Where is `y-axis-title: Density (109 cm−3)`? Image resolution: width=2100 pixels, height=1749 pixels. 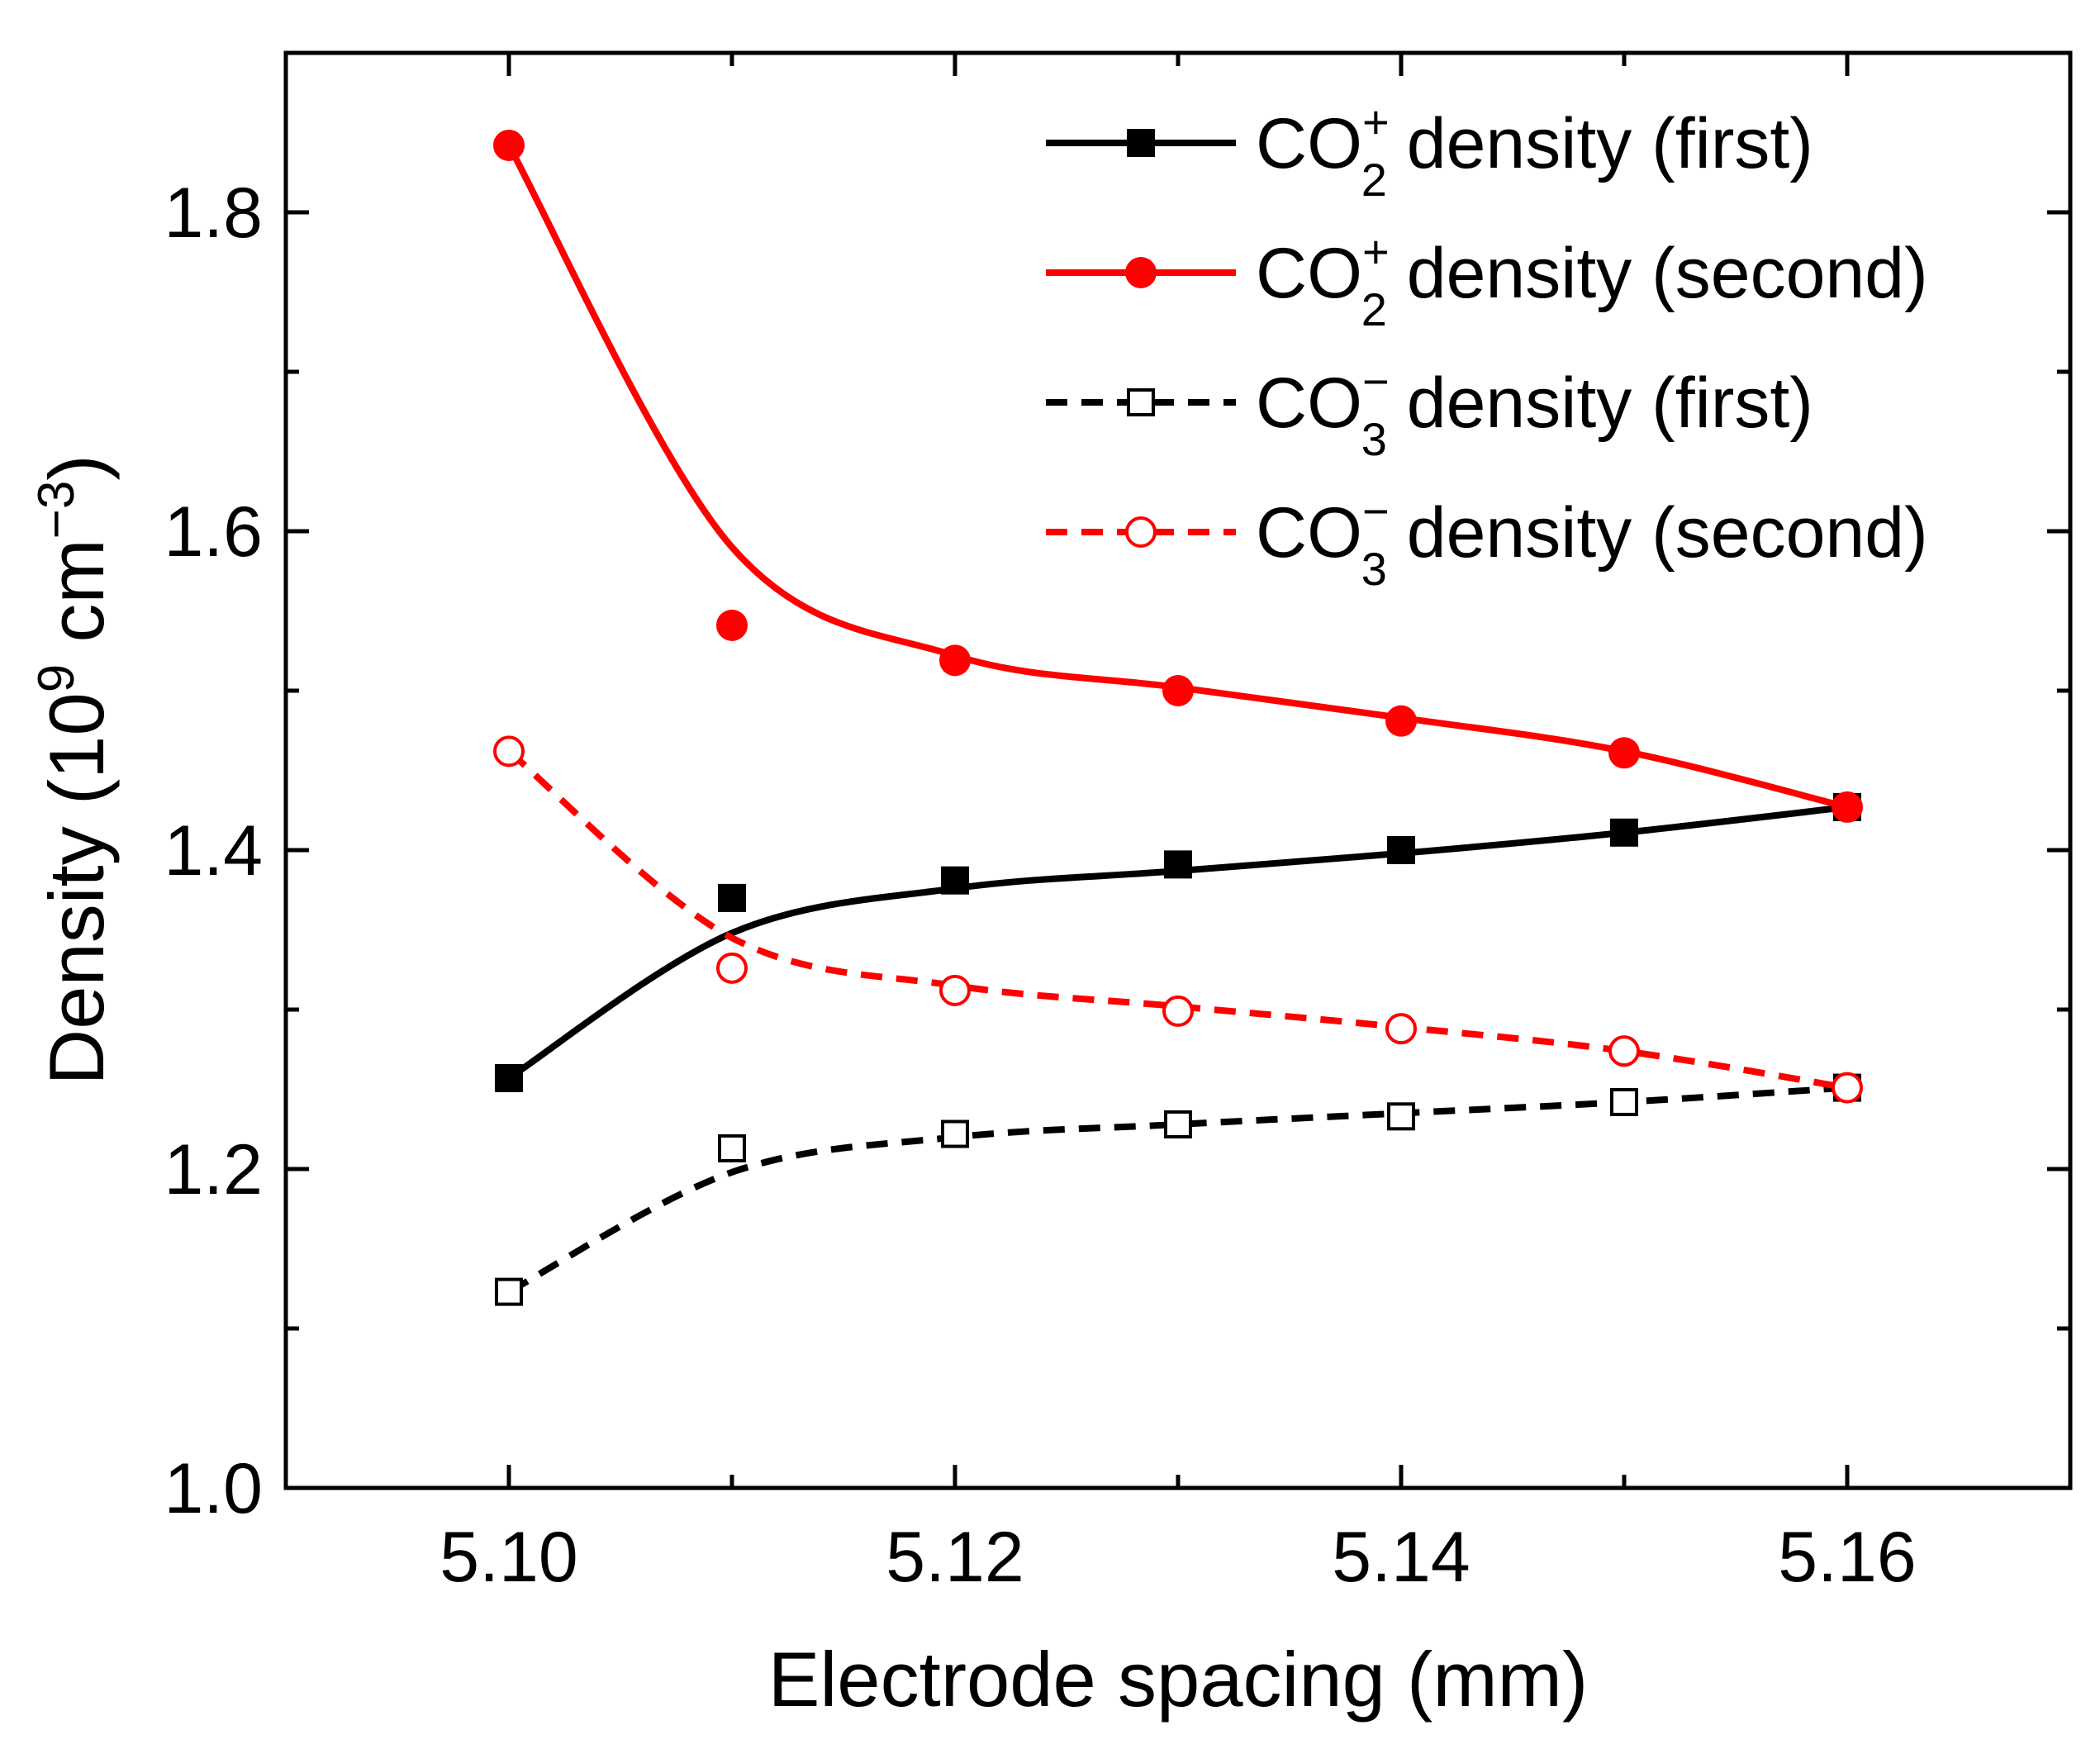
y-axis-title: Density (109 cm−3) is located at coordinates (74, 769).